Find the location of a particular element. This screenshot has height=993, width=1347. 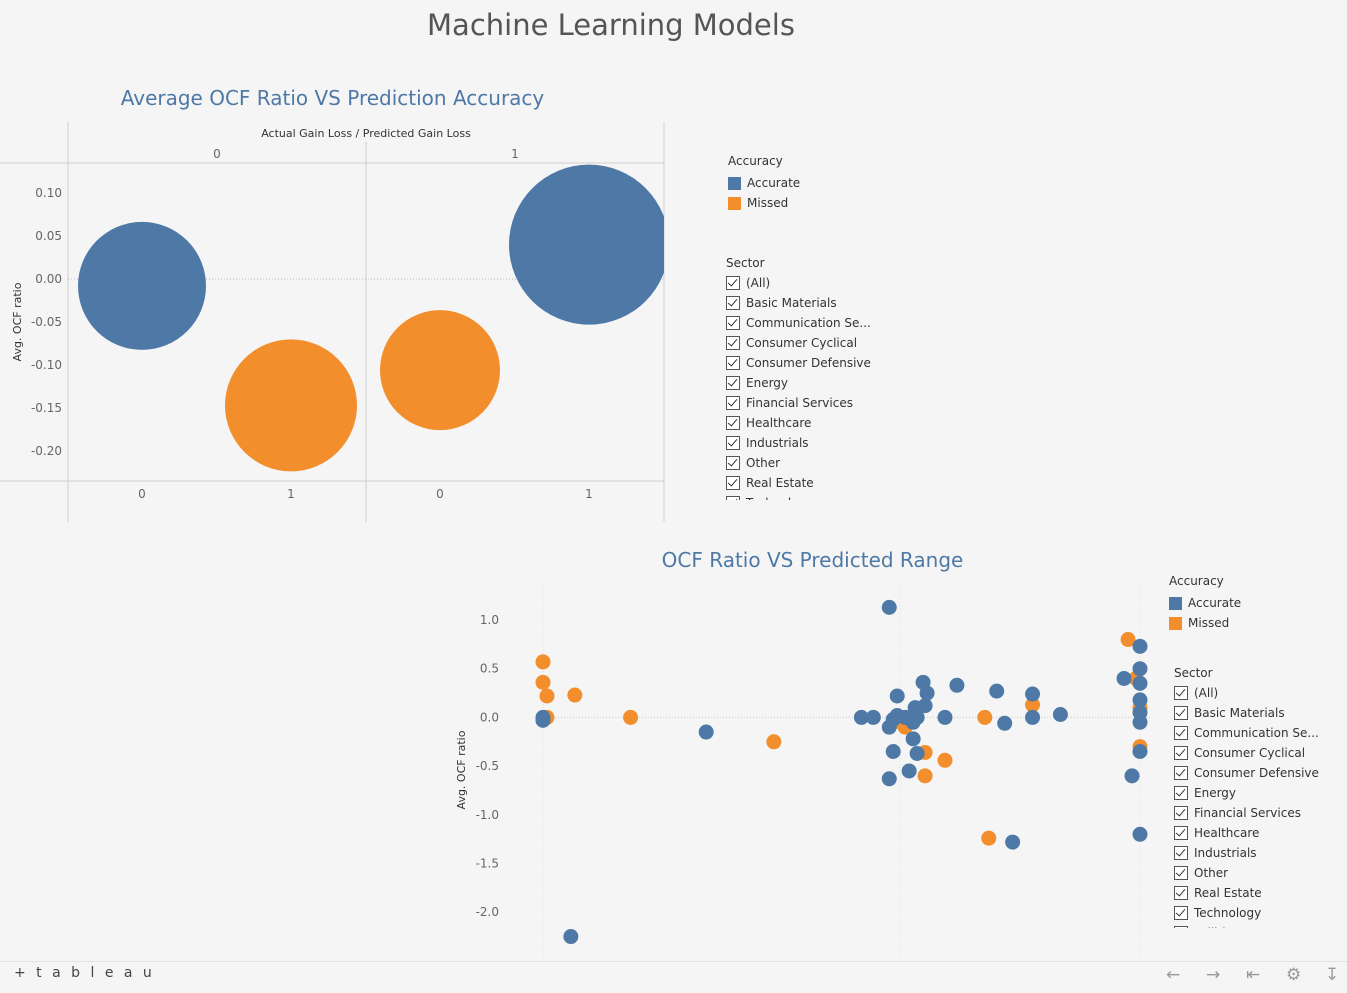

chart1-bubble-accurate is located at coordinates (142, 285).